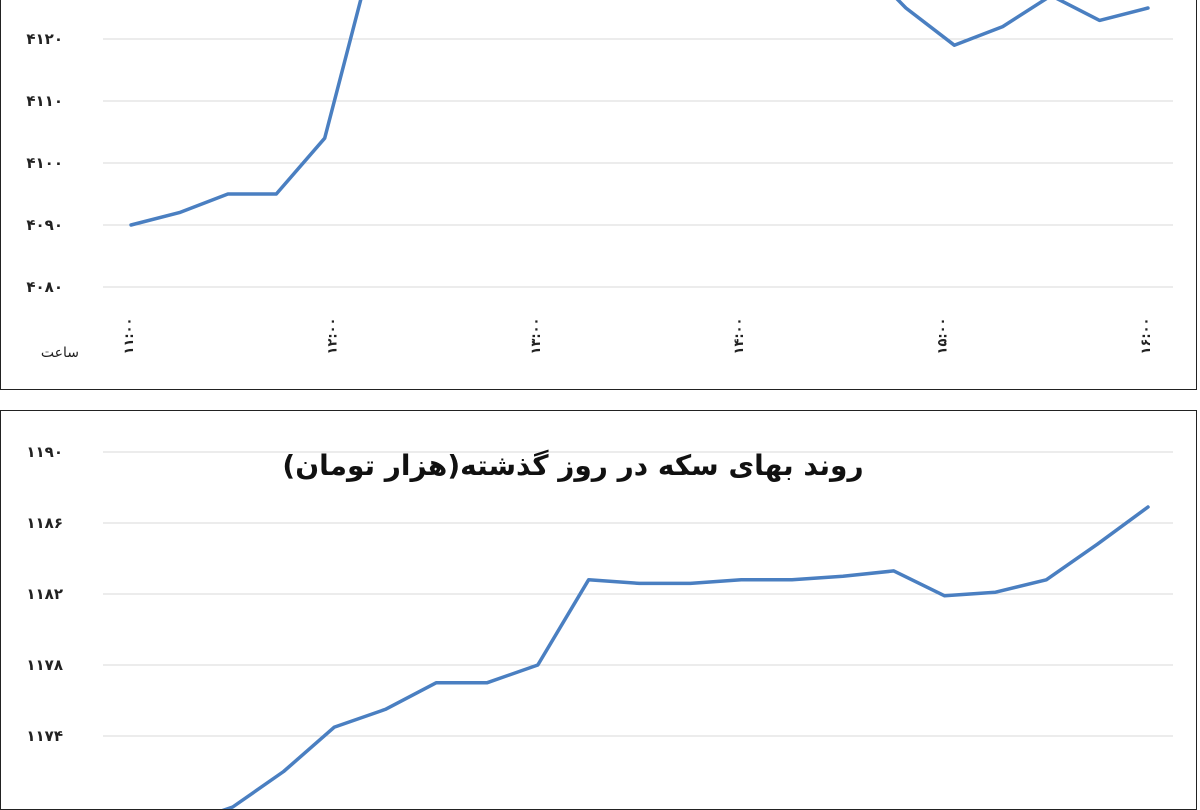 This screenshot has width=1200, height=810. What do you see at coordinates (44, 523) in the screenshot?
I see `y-tick-label: ۱۱۸۶` at bounding box center [44, 523].